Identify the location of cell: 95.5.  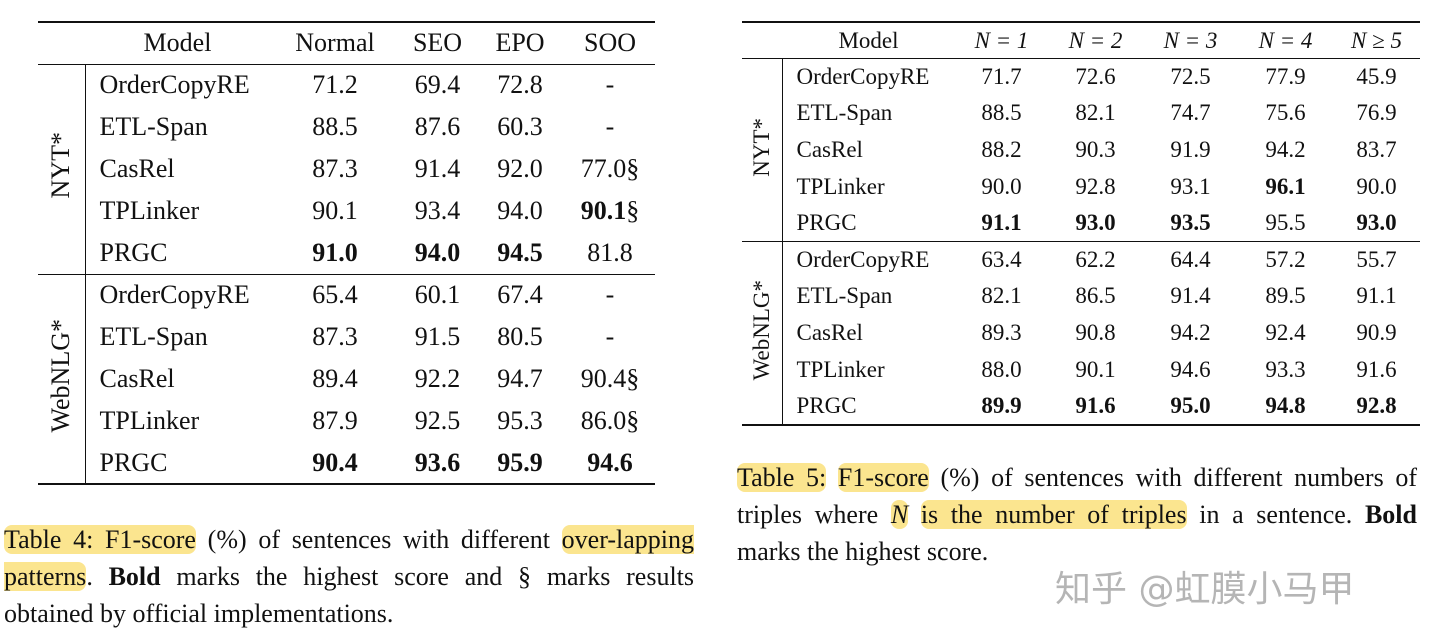
(1285, 223).